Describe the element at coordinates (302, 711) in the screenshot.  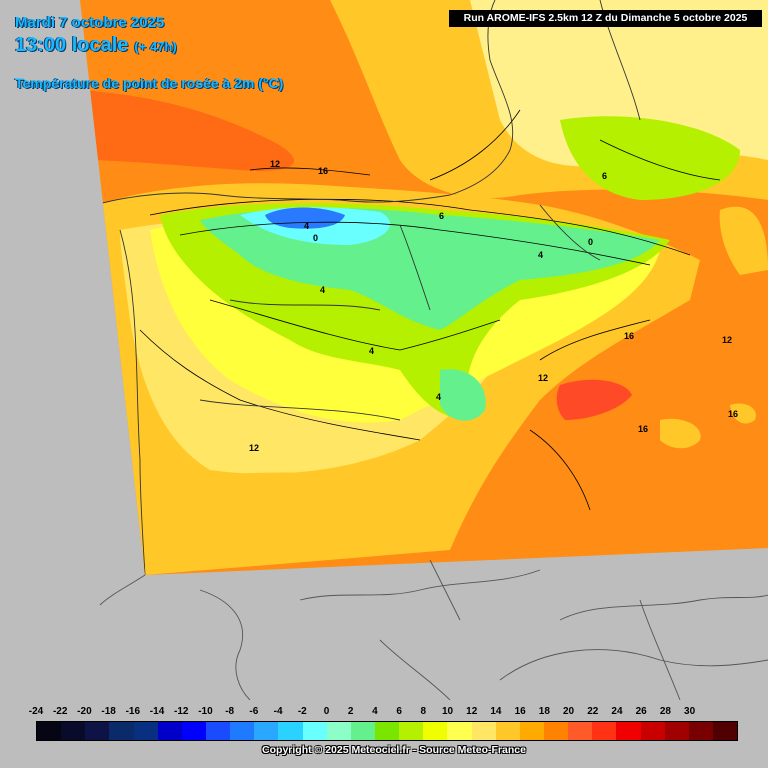
I see `scale-tick-label: -2` at that location.